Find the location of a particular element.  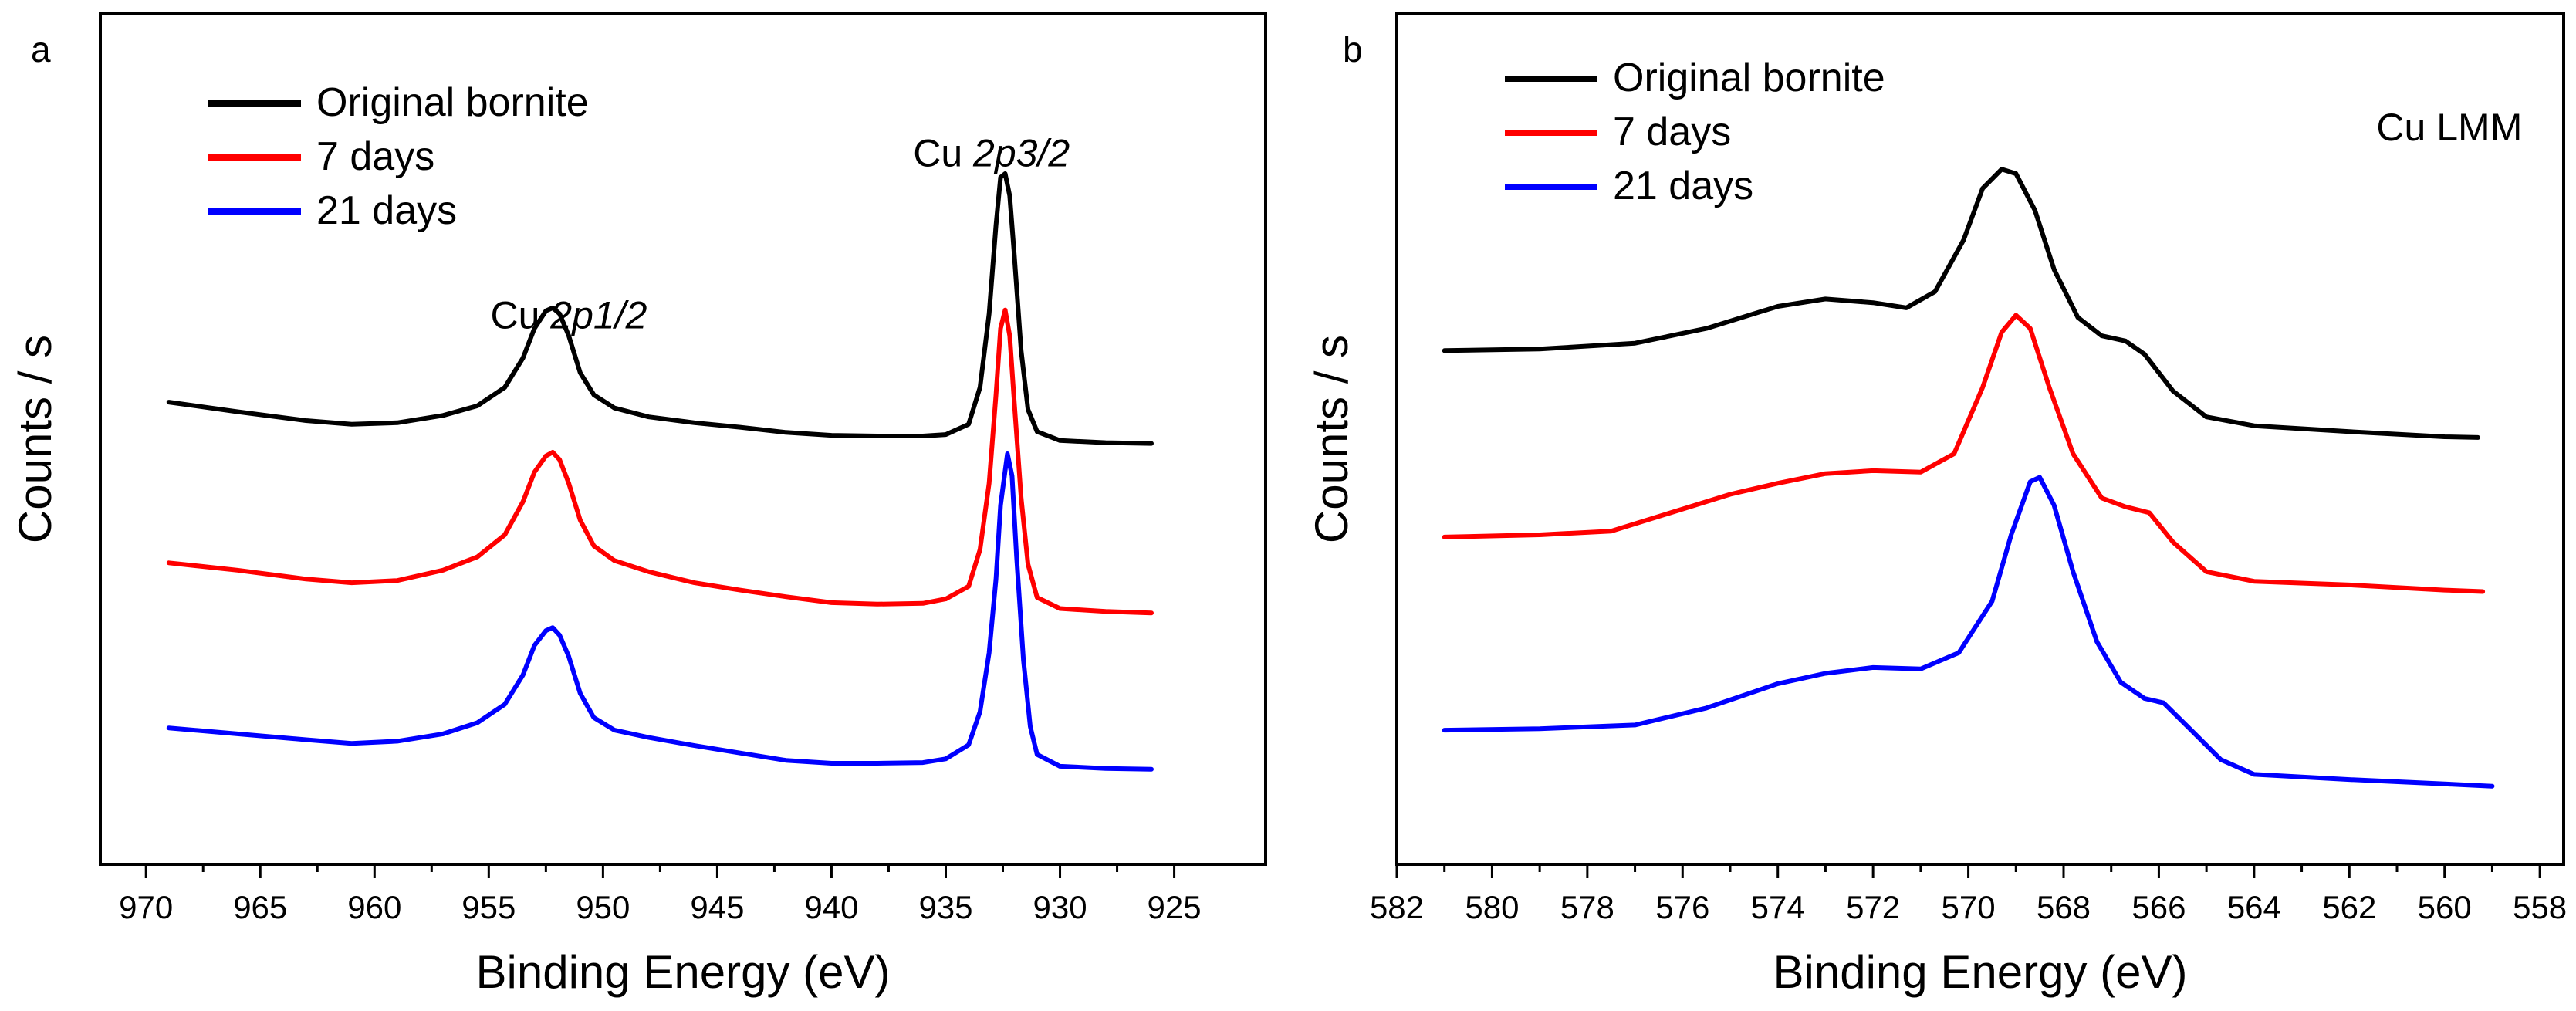

annotation-orbital: 2p3/2 is located at coordinates (1021, 153).